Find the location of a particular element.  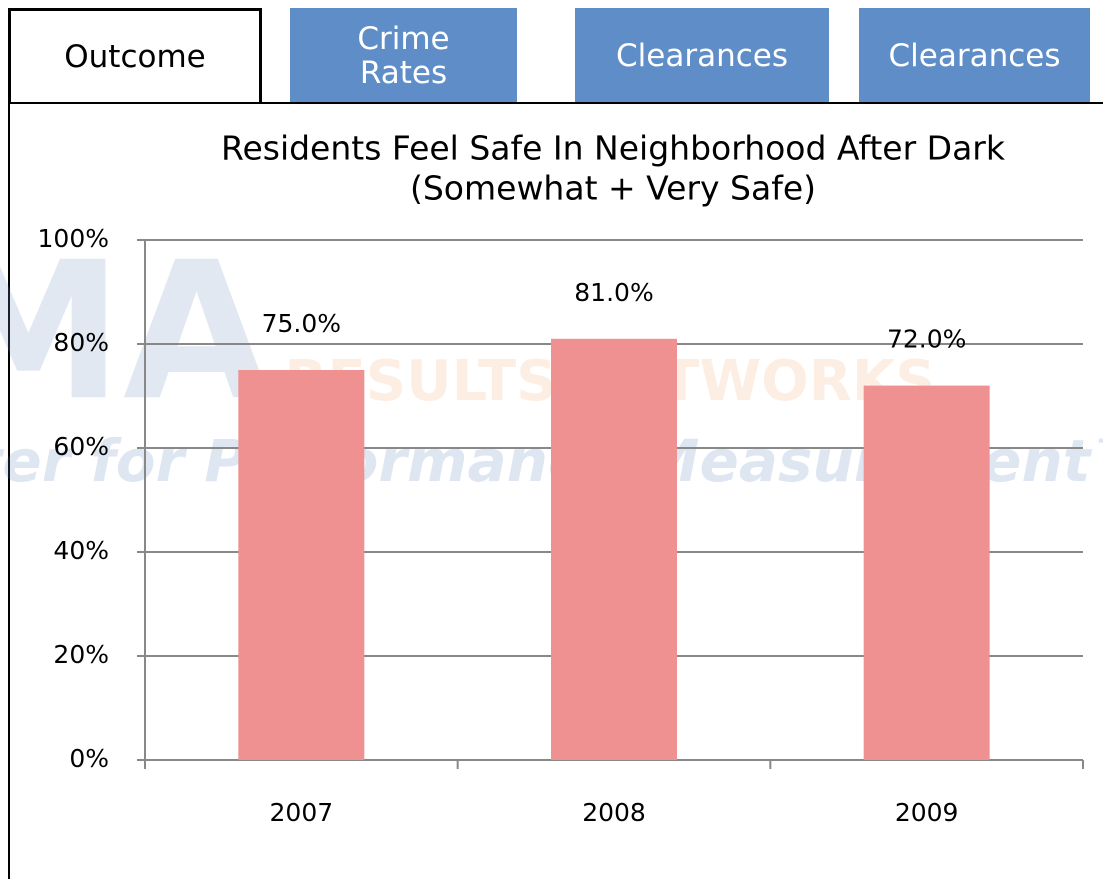

watermark-logo: ICMA is located at coordinates (135, 331).